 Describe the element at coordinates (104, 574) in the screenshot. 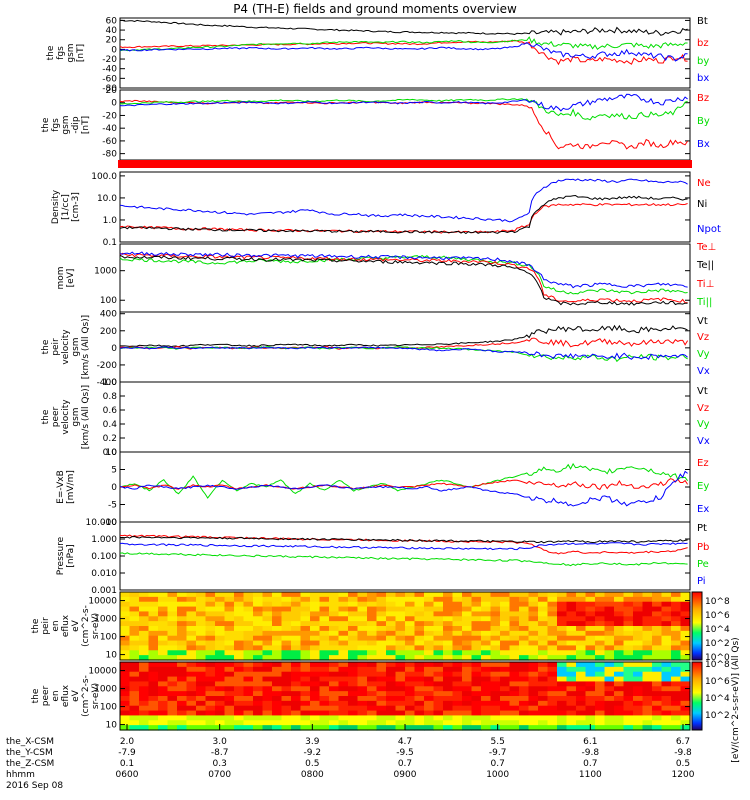

I see `y-tick-label: 0.010` at that location.